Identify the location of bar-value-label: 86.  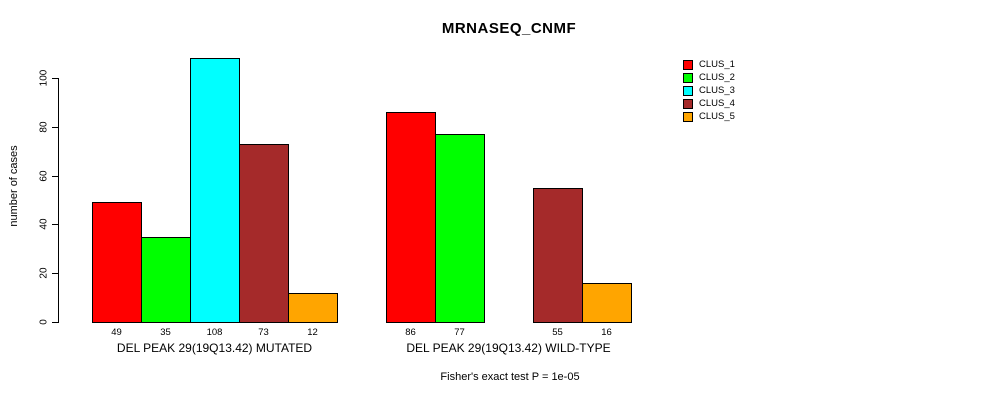
(410, 332).